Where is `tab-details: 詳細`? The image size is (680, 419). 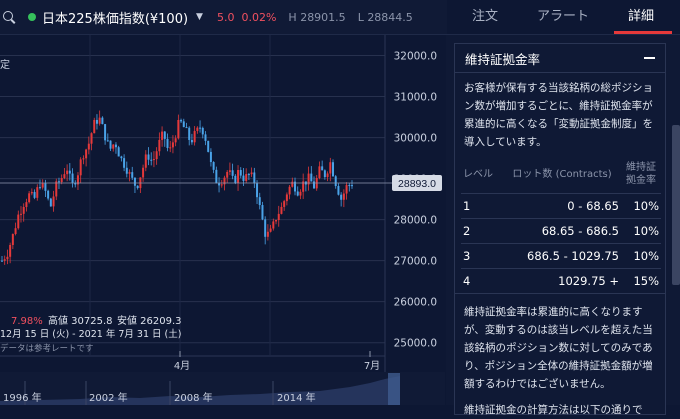
tab-details: 詳細 is located at coordinates (641, 17).